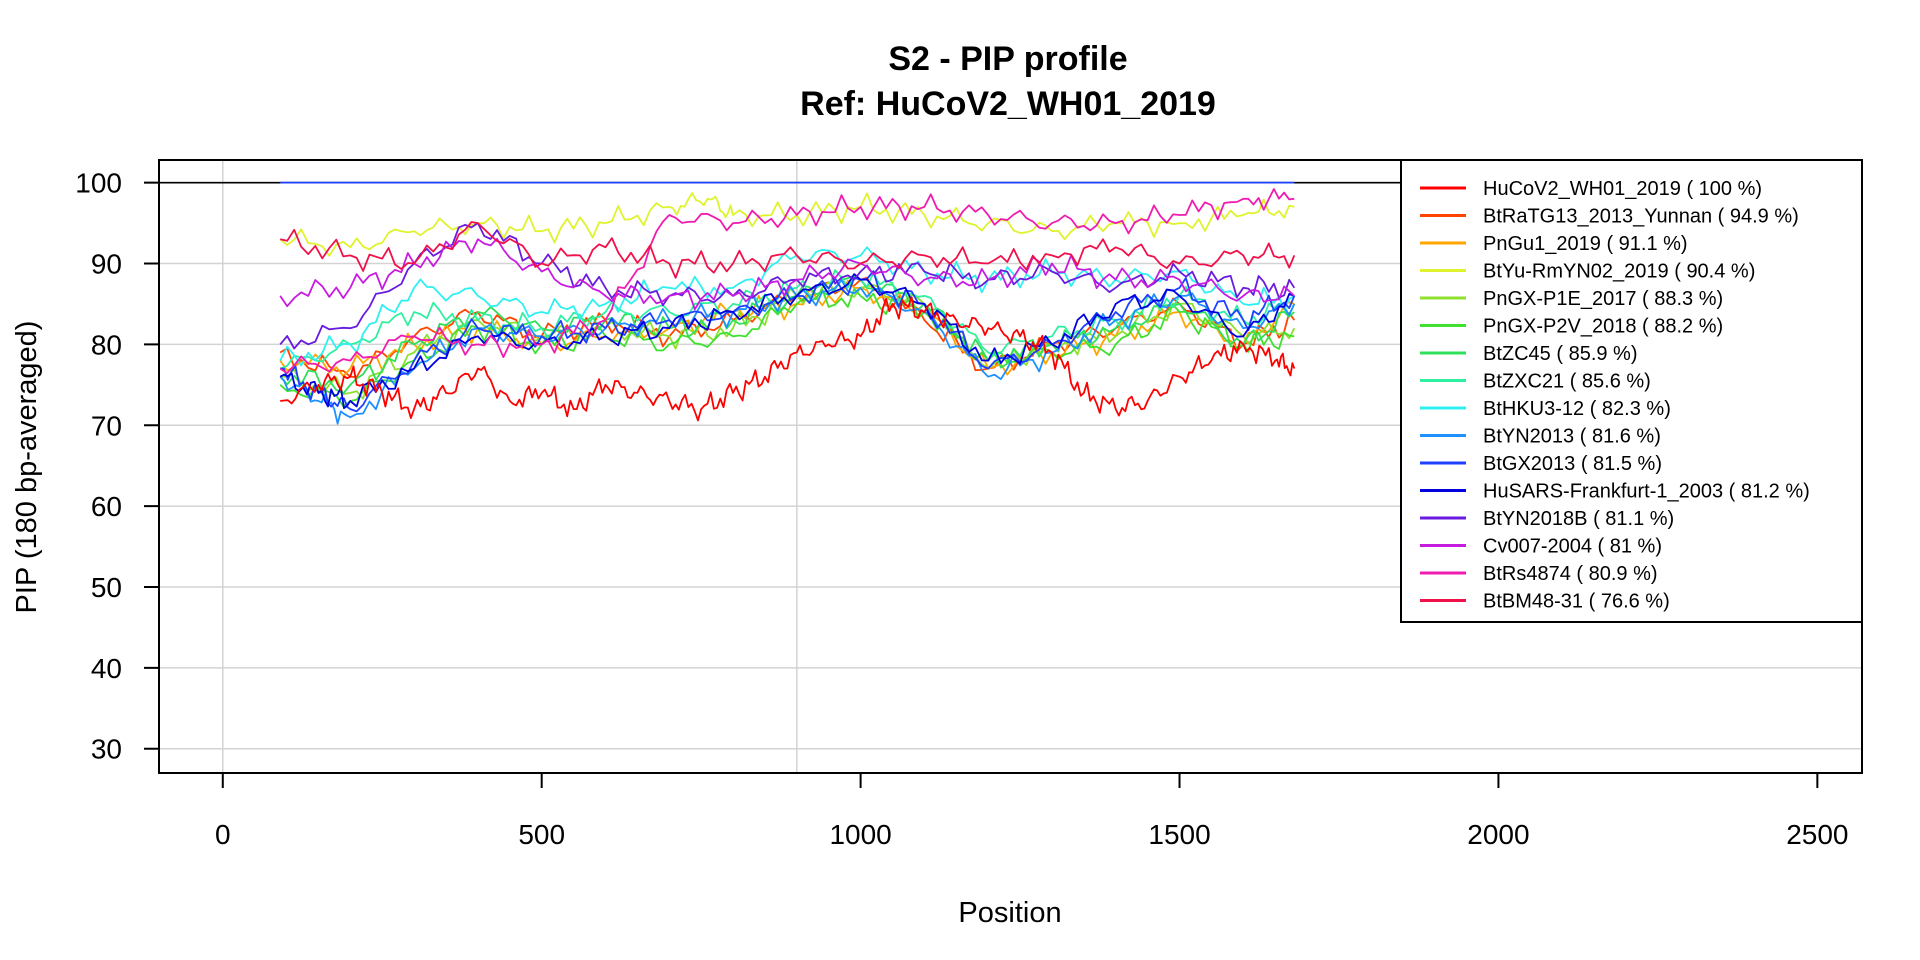 Image resolution: width=1920 pixels, height=960 pixels. What do you see at coordinates (860, 834) in the screenshot?
I see `x-tick-label: 1000` at bounding box center [860, 834].